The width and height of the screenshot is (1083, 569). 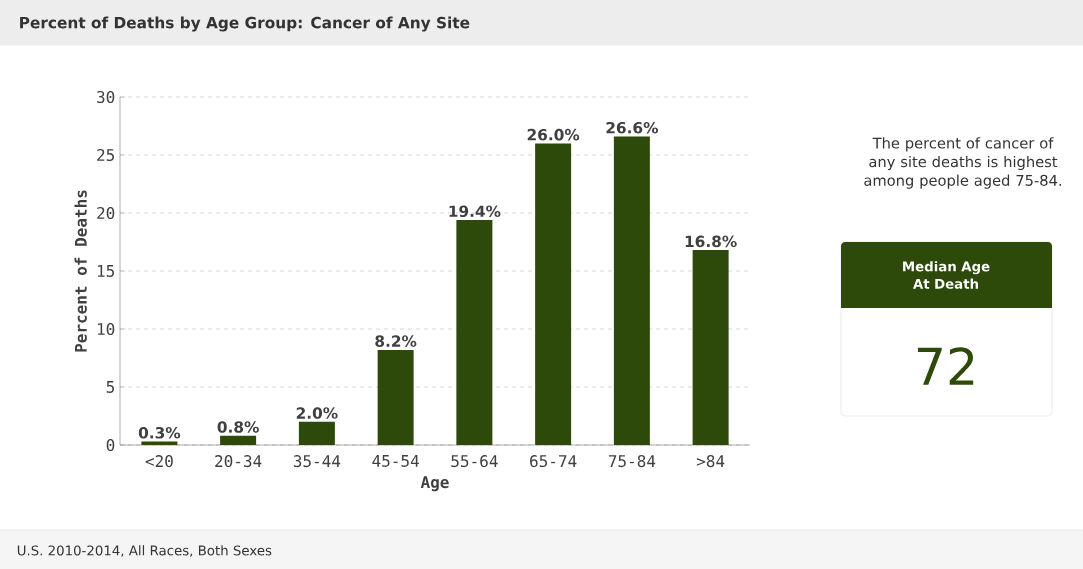 I want to click on x-tick-label: 55-64, so click(x=474, y=461).